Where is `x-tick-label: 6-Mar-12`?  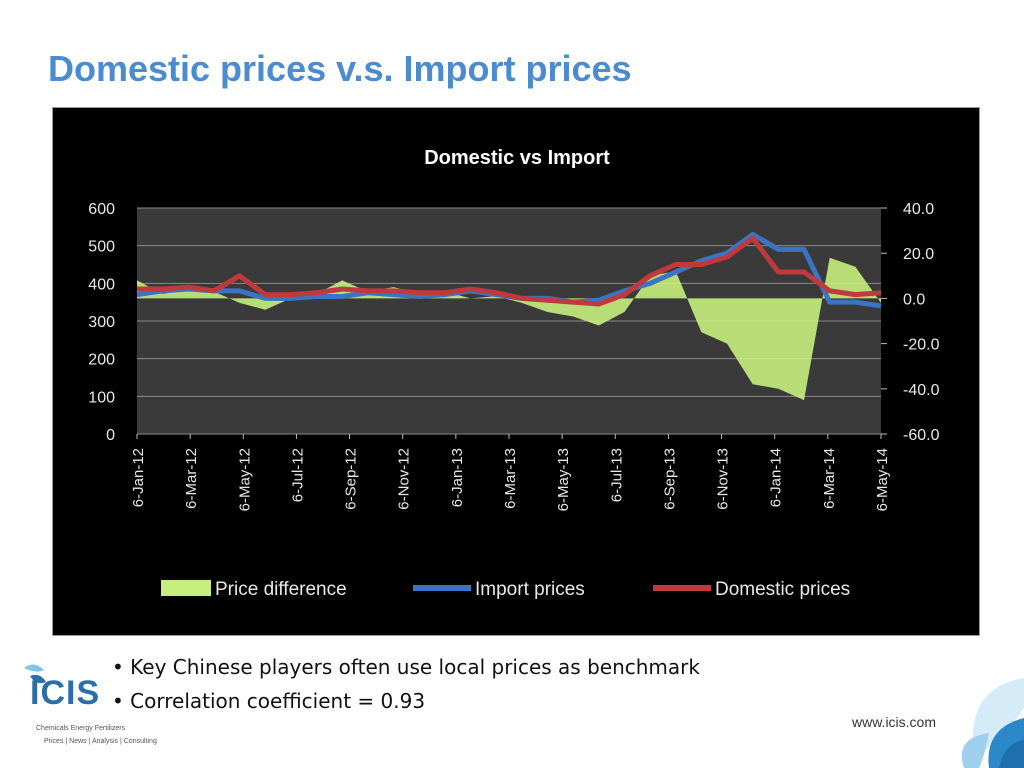 x-tick-label: 6-Mar-12 is located at coordinates (191, 478).